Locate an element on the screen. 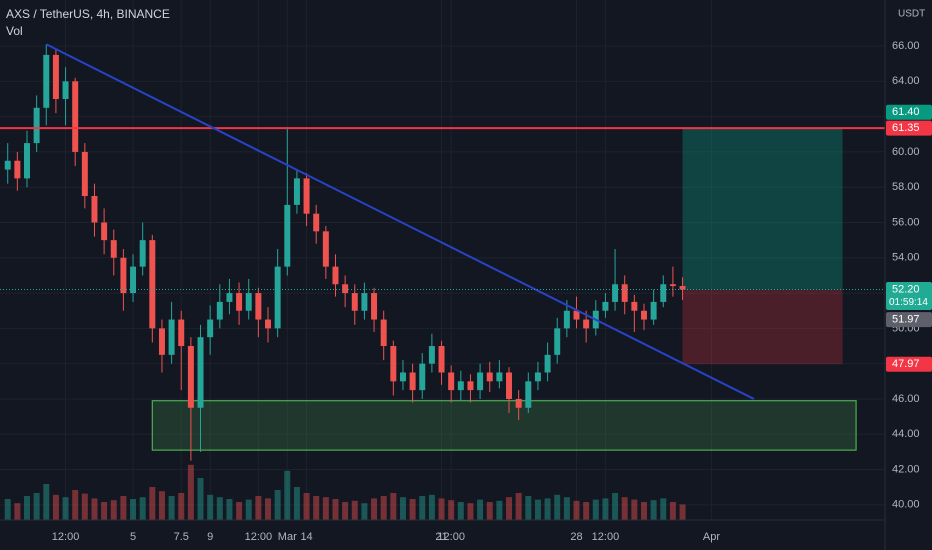  support-zone is located at coordinates (504, 425).